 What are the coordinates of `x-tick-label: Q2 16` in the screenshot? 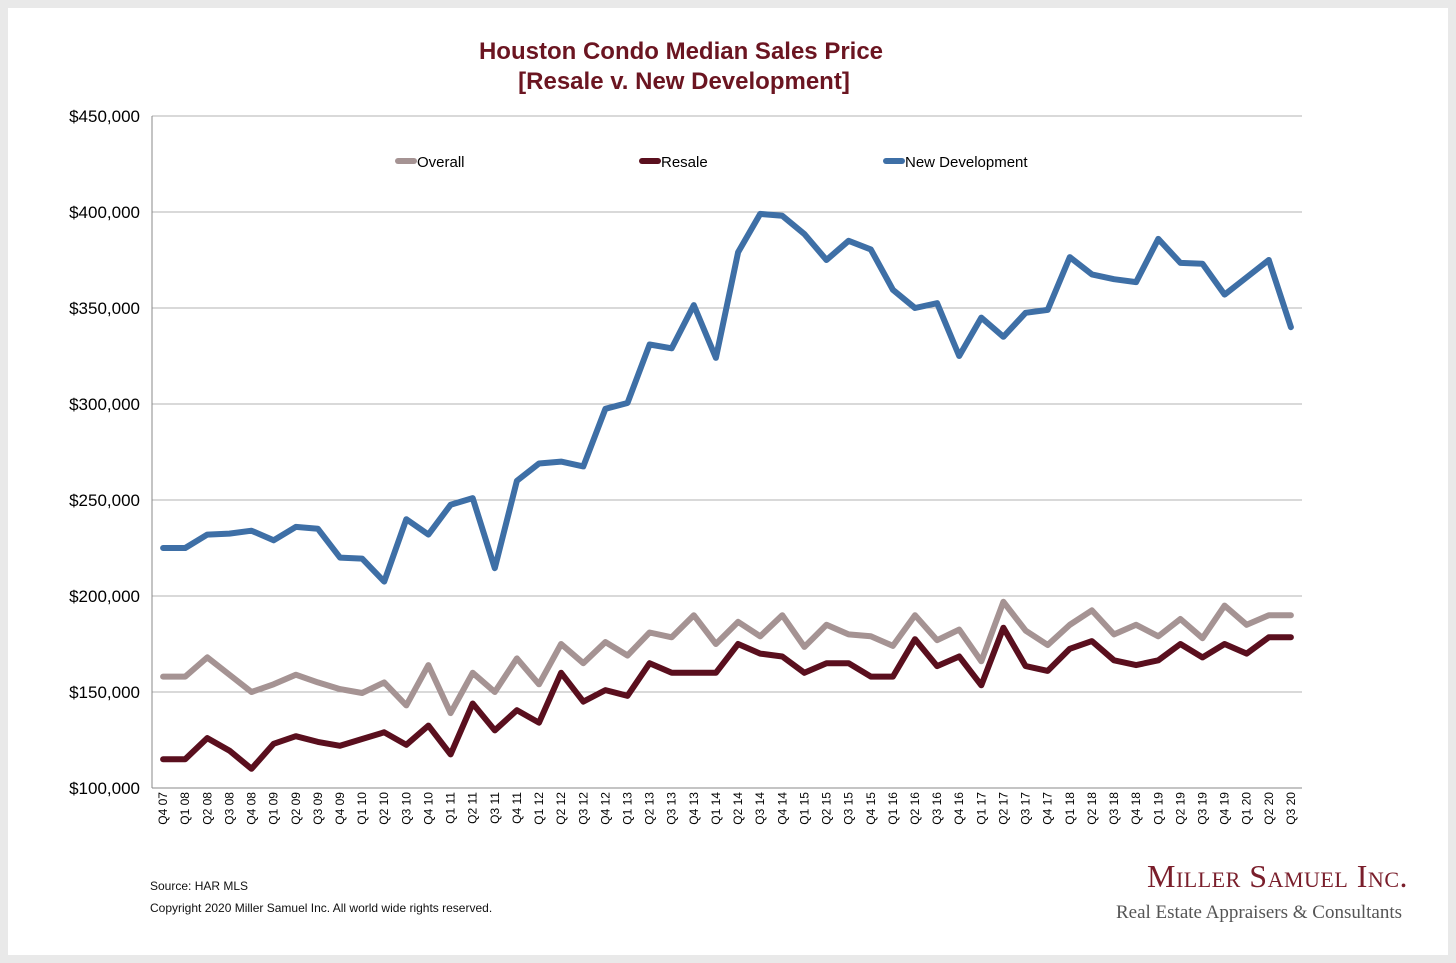 It's located at (915, 808).